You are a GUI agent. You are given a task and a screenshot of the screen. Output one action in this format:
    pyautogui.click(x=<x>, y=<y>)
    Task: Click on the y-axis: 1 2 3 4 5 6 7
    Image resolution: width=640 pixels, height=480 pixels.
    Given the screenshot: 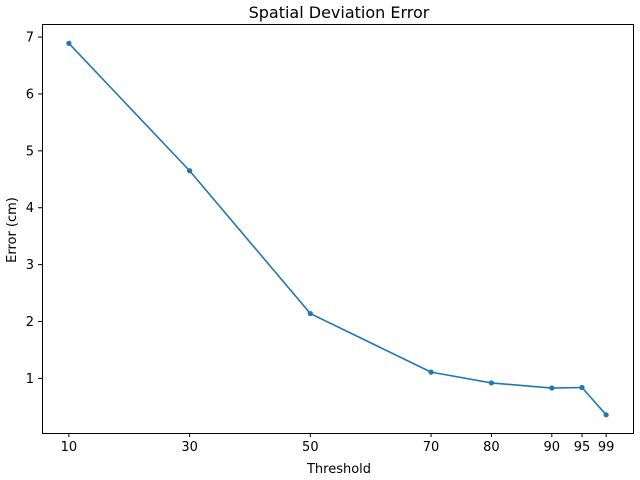 What is the action you would take?
    pyautogui.click(x=34, y=209)
    